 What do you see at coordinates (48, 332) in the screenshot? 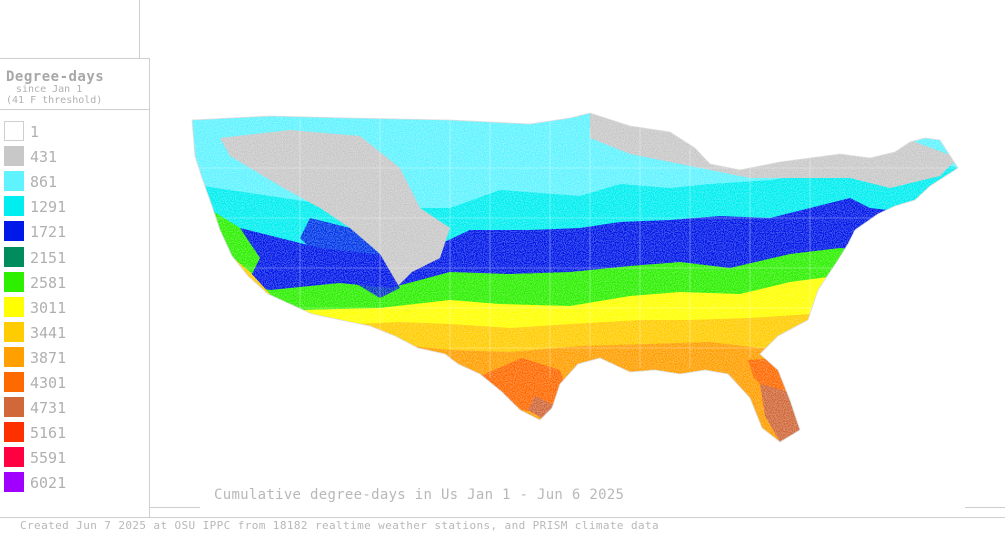
I see `legend-value: 3441` at bounding box center [48, 332].